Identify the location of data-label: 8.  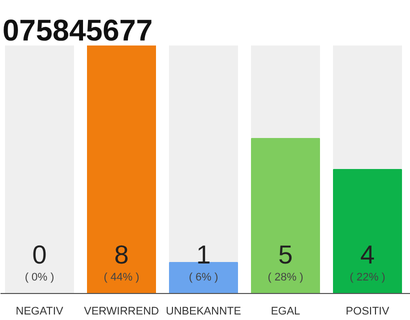
(121, 255).